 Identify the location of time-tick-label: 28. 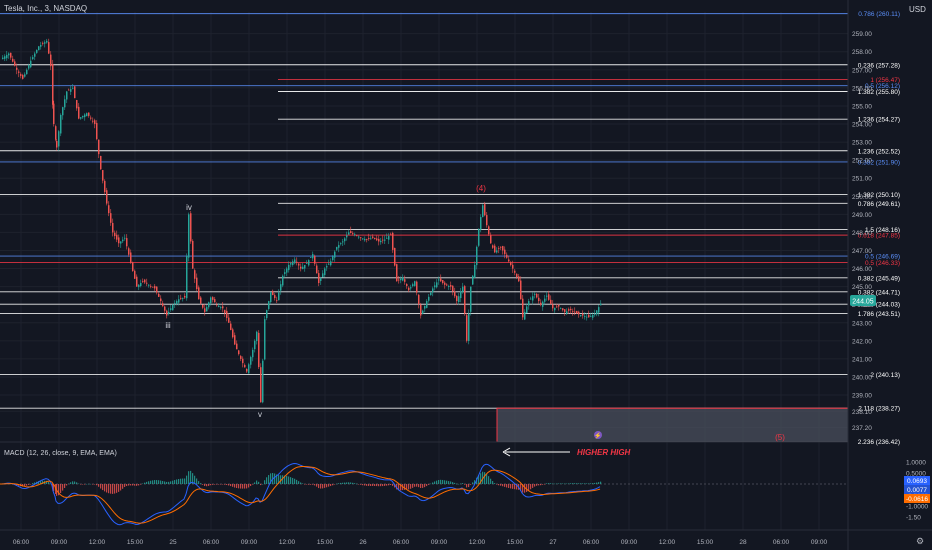
(743, 542).